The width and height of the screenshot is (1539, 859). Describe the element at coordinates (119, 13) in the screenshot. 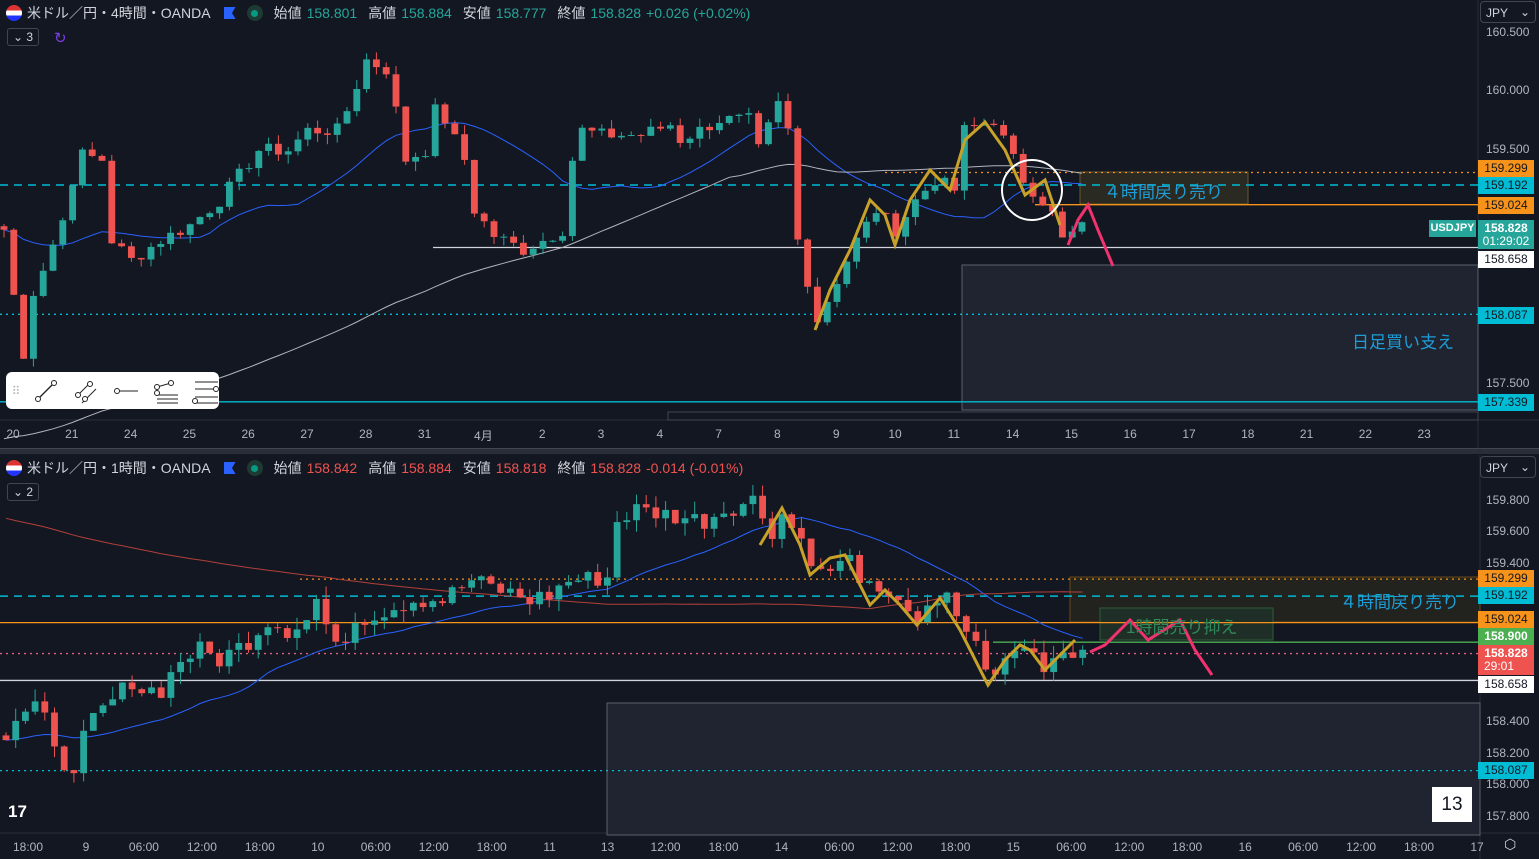

I see `symbol-title: 米ドル／円・4時間・OANDA` at that location.